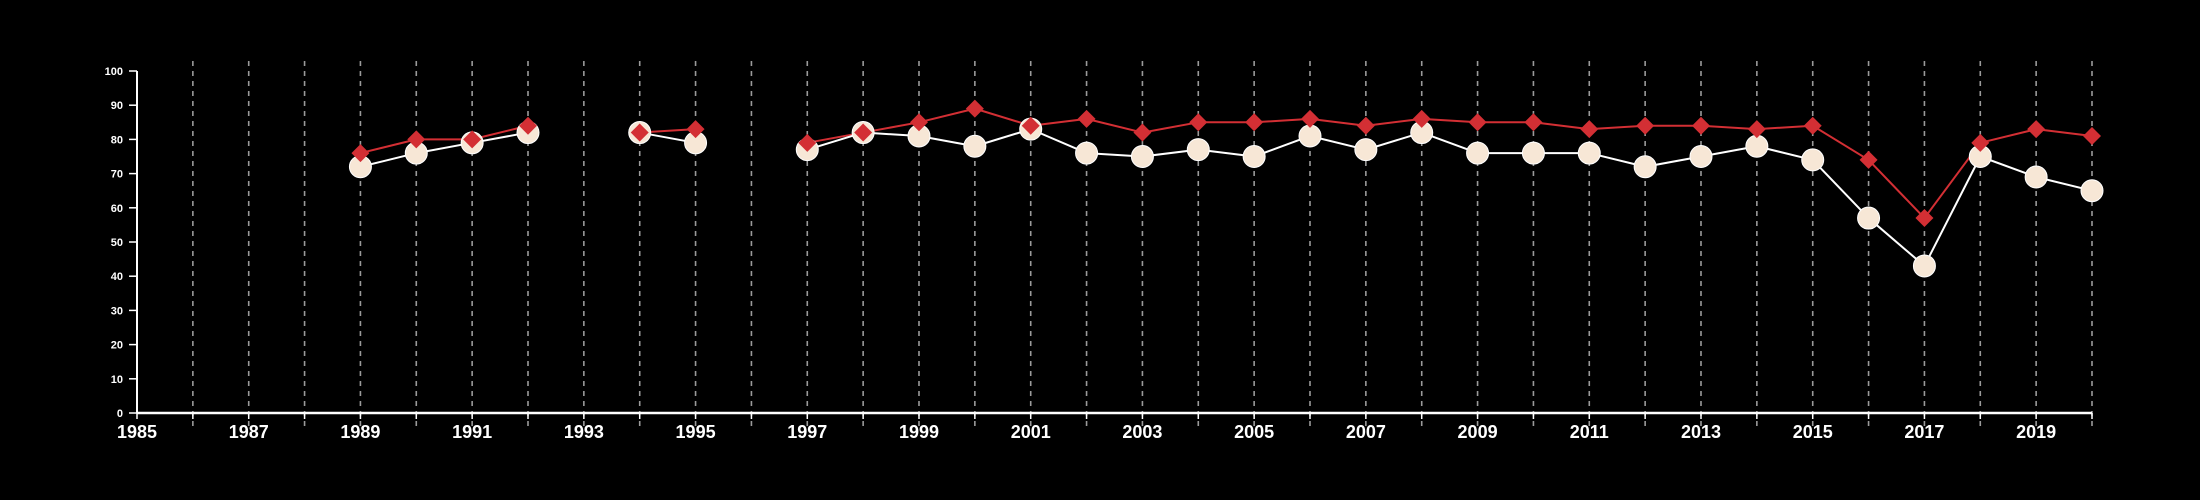 The image size is (2200, 500). What do you see at coordinates (2092, 135) in the screenshot?
I see `diamond-point-2020` at bounding box center [2092, 135].